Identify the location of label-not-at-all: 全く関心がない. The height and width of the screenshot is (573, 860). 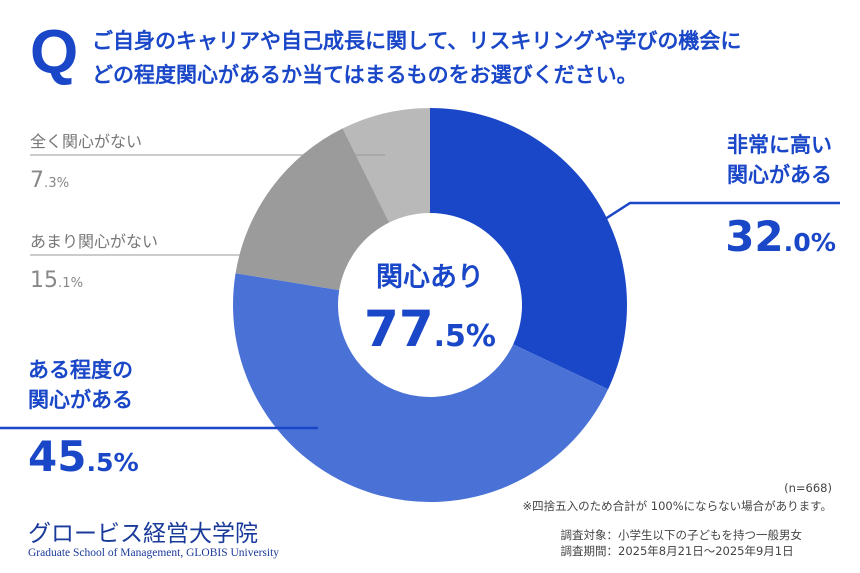
(86, 141).